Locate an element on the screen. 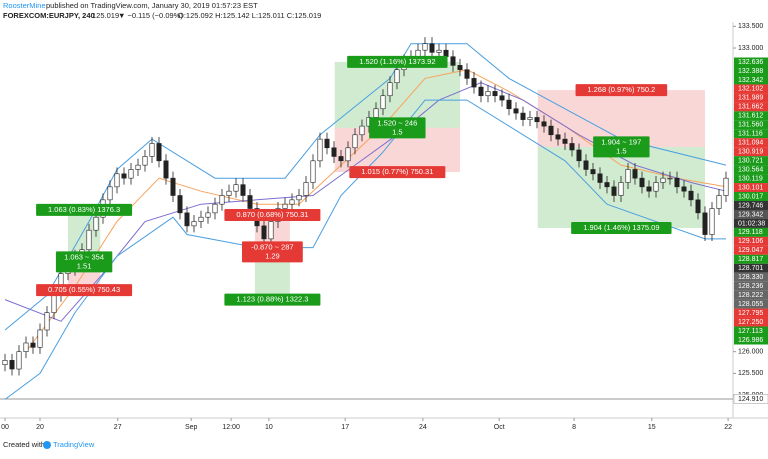 This screenshot has width=768, height=459. position-label: 1.5 is located at coordinates (621, 150).